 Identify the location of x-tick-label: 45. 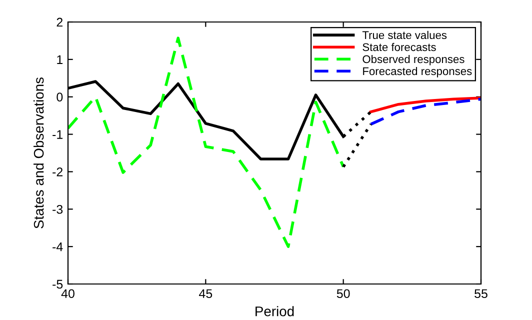
(205, 293).